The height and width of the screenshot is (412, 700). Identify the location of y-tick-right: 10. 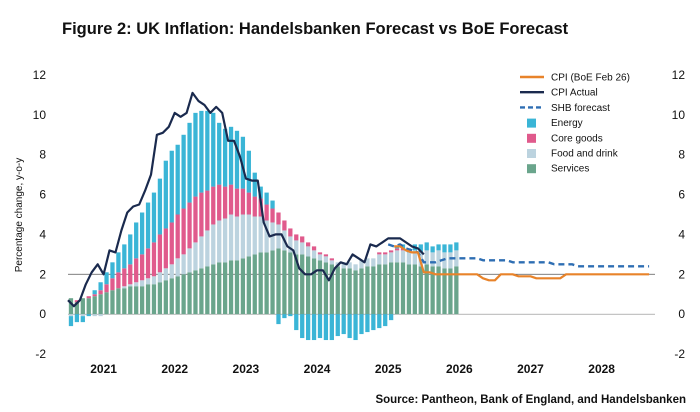
(679, 115).